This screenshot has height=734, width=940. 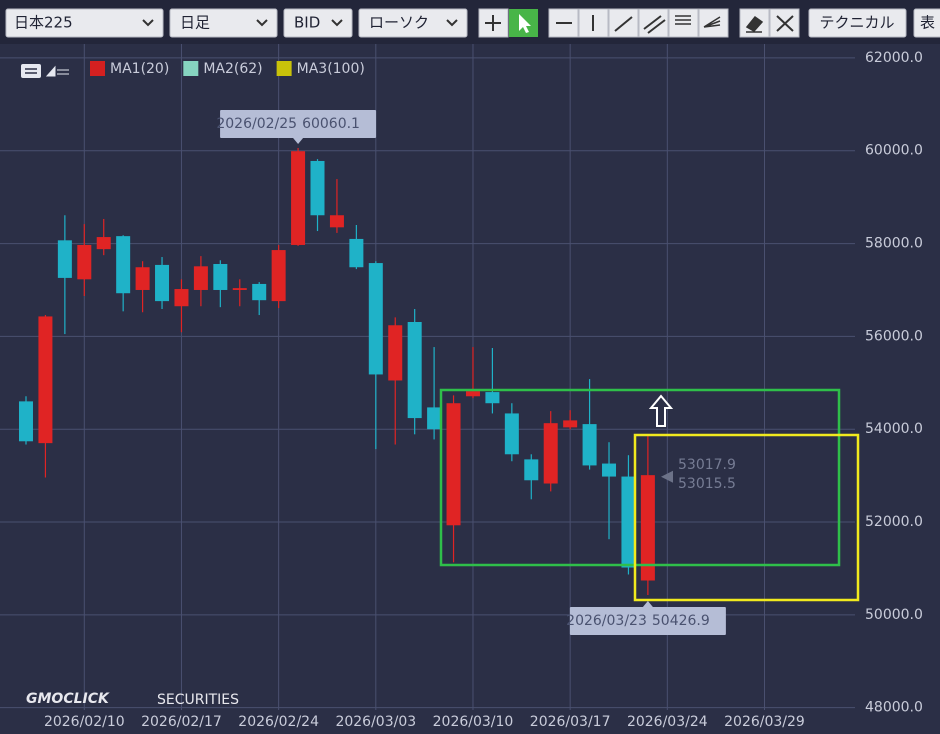 What do you see at coordinates (894, 522) in the screenshot?
I see `y-tick-label: 52000.0` at bounding box center [894, 522].